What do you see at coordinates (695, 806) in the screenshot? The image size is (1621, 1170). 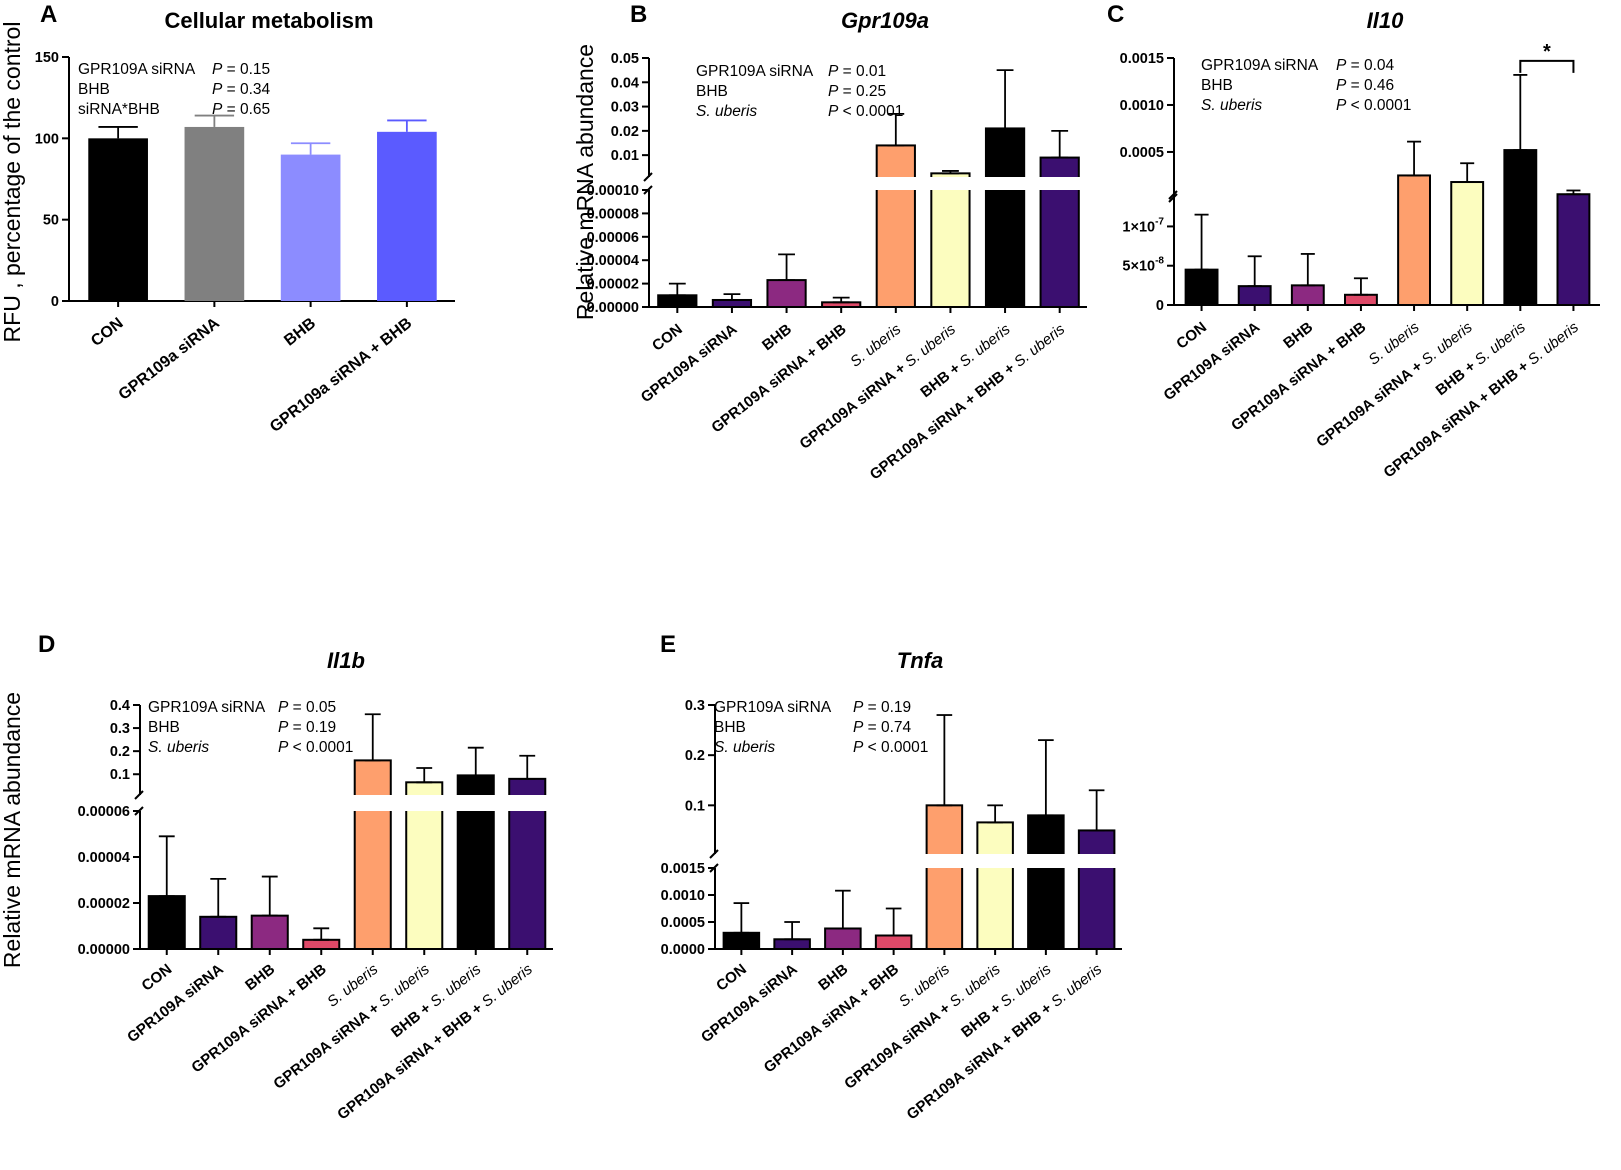 I see `y-tick-label: 0.1` at bounding box center [695, 806].